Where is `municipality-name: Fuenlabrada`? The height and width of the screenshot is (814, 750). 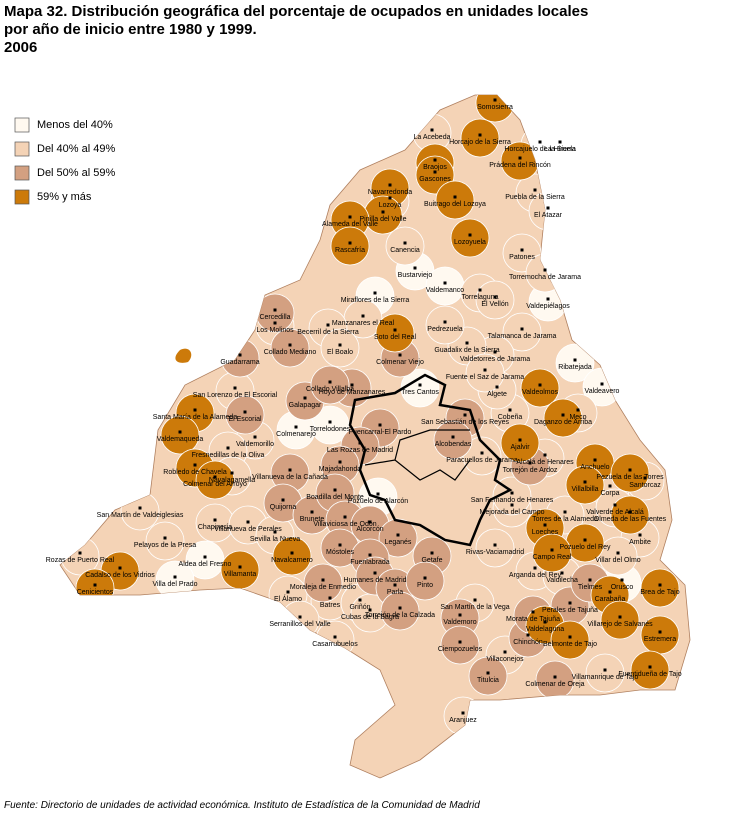
municipality-name: Fuenlabrada is located at coordinates (369, 562).